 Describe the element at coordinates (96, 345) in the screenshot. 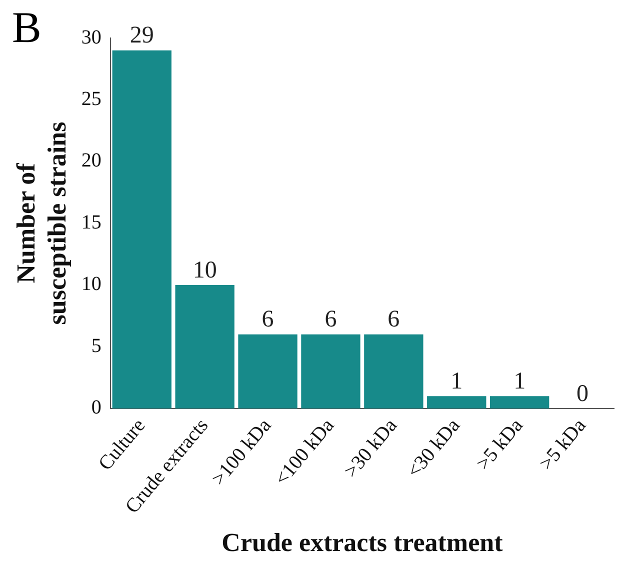

I see `y-tick-label: 5` at that location.